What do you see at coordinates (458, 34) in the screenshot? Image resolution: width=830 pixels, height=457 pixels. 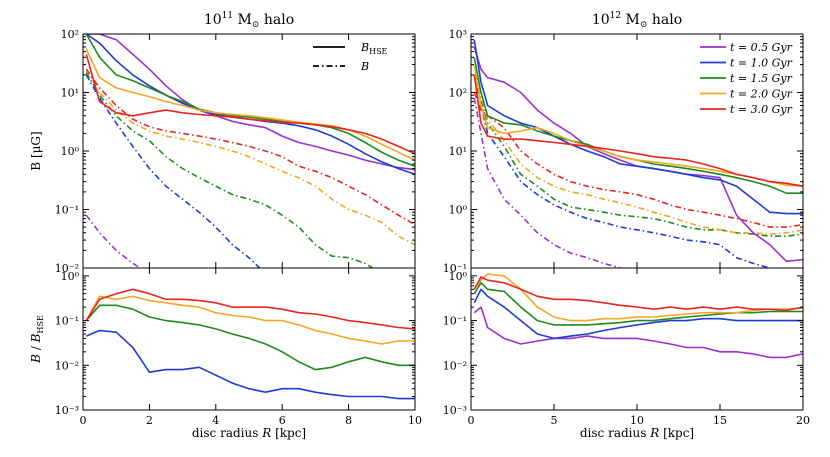 I see `ytick-label: 10³` at bounding box center [458, 34].